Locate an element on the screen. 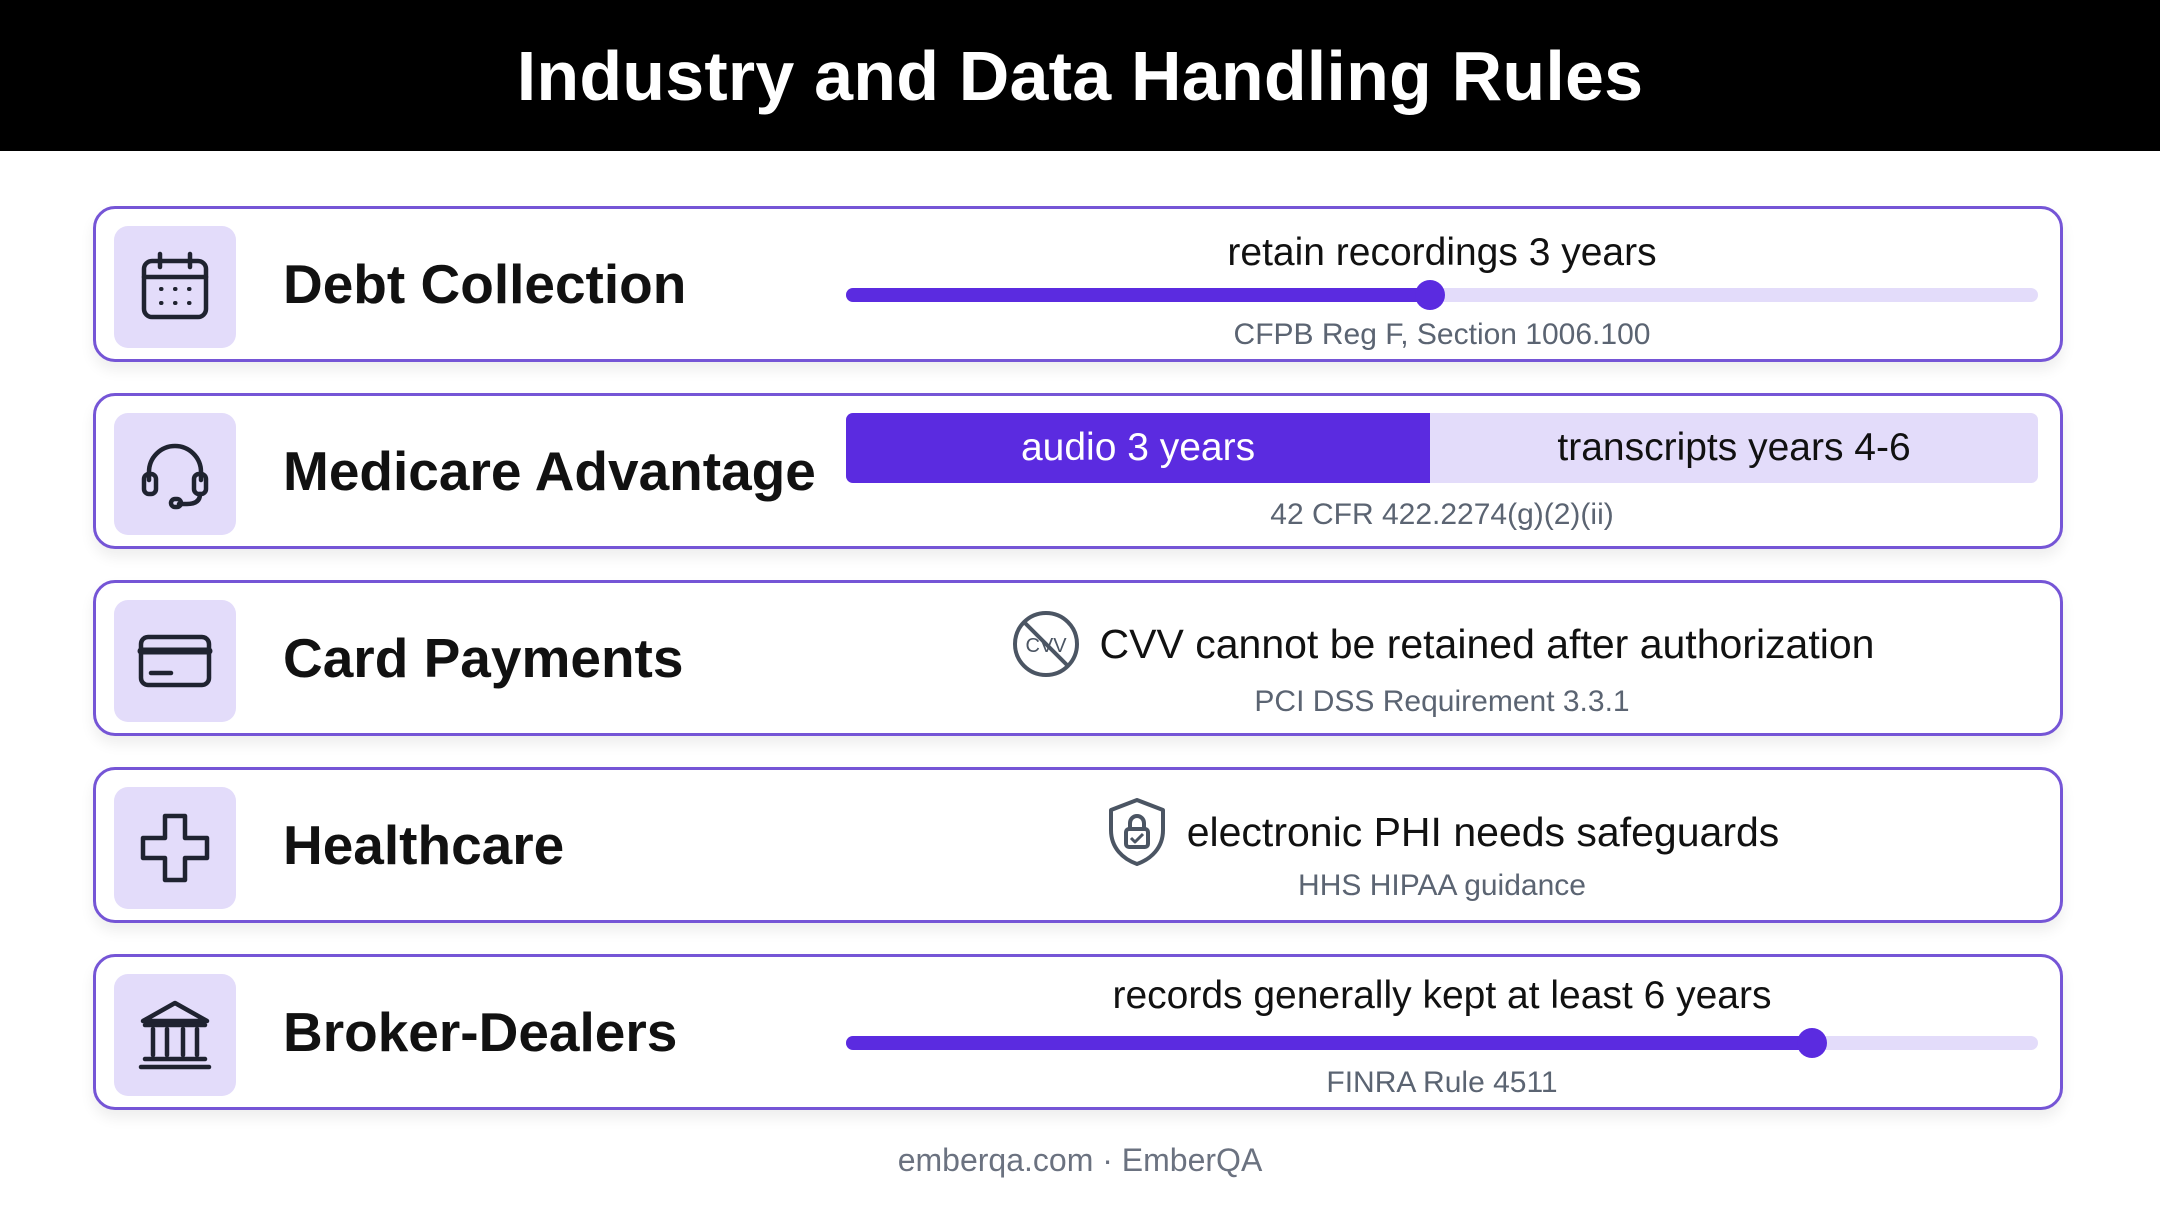  bank-icon is located at coordinates (175, 1035).